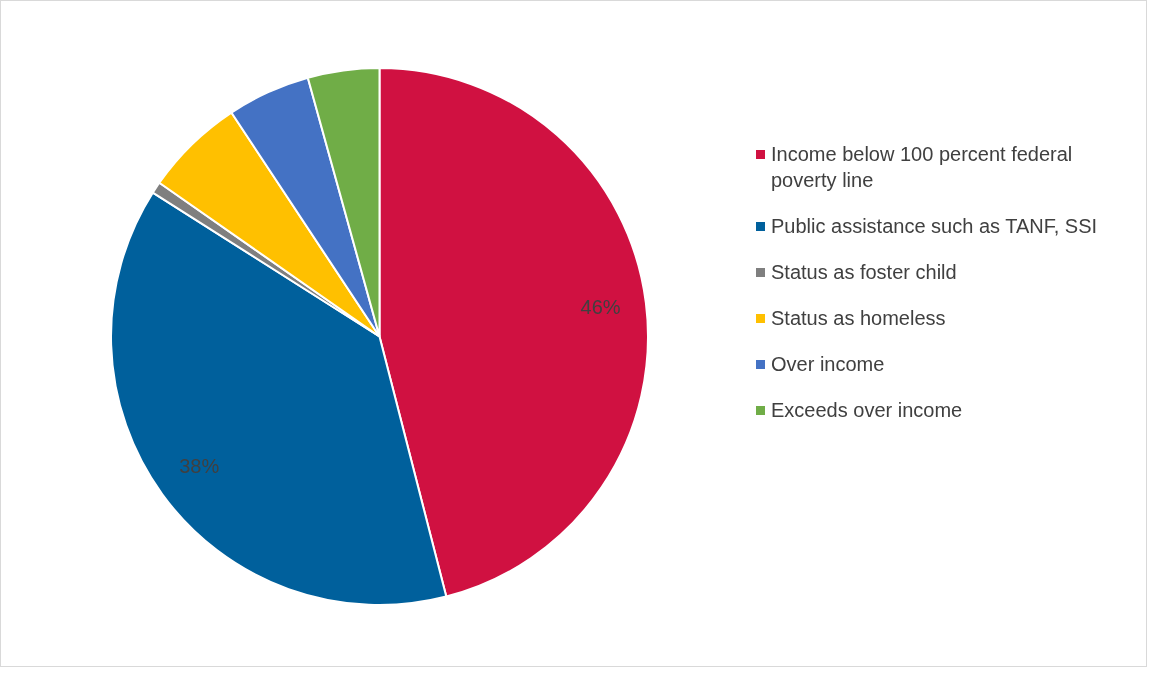 The height and width of the screenshot is (675, 1153). What do you see at coordinates (600, 307) in the screenshot?
I see `data-label: 46%` at bounding box center [600, 307].